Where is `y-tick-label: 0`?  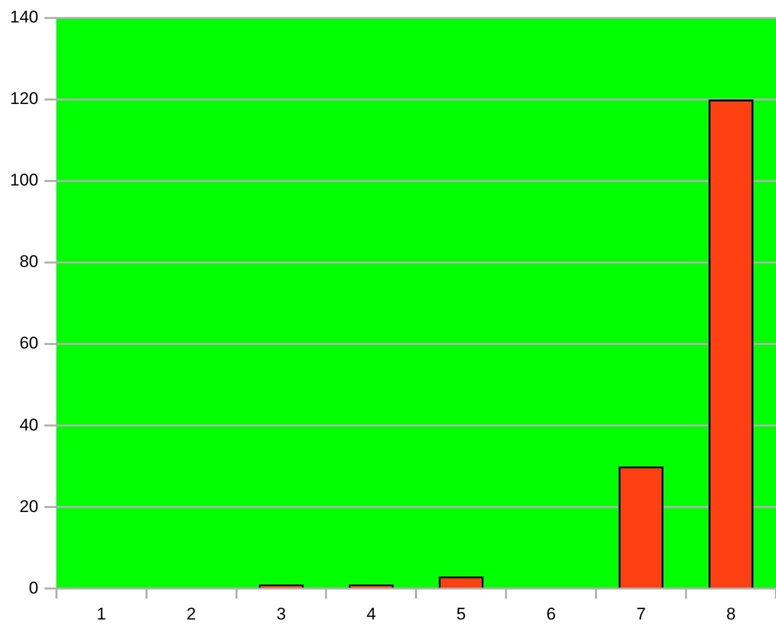 y-tick-label: 0 is located at coordinates (33, 588).